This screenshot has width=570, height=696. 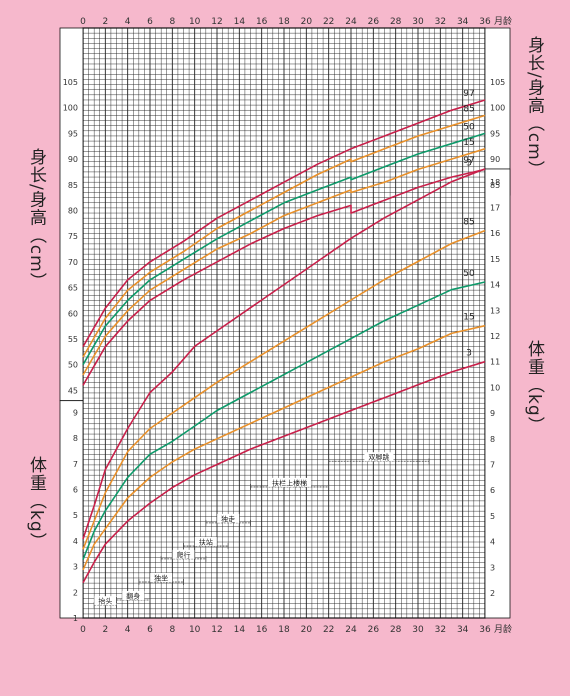 I want to click on height-tick-left: 65, so click(x=73, y=288).